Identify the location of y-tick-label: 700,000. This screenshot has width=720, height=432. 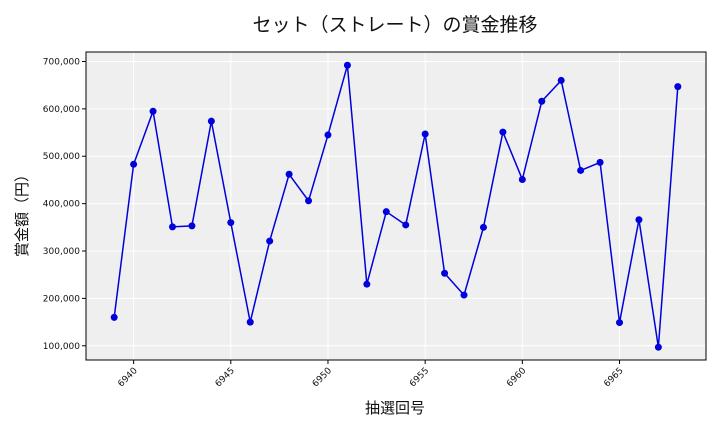
(61, 62).